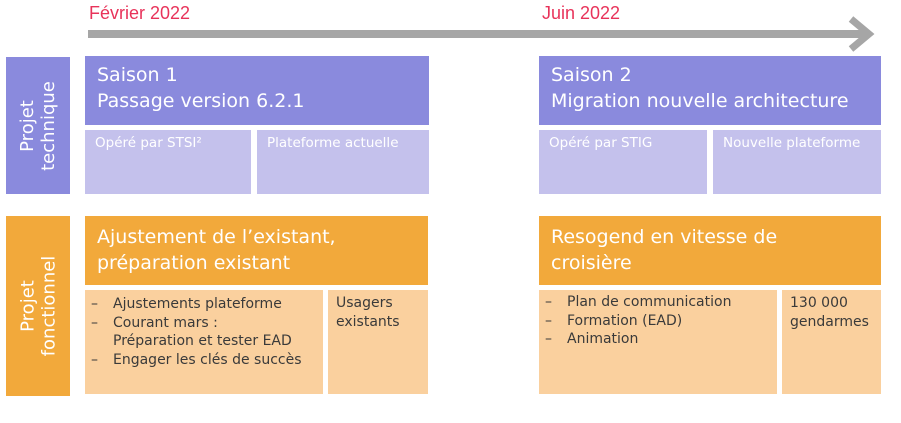  Describe the element at coordinates (664, 237) in the screenshot. I see `season-2-goal-line: Resogend en vitesse de` at that location.